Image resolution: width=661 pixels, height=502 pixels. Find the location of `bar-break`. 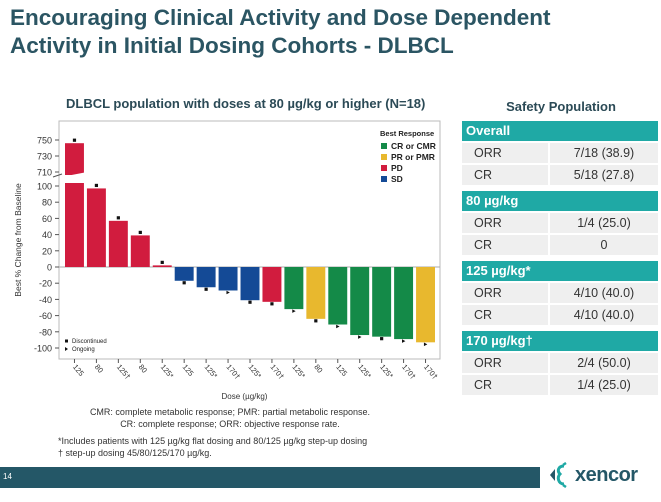

bar-break is located at coordinates (74, 176).